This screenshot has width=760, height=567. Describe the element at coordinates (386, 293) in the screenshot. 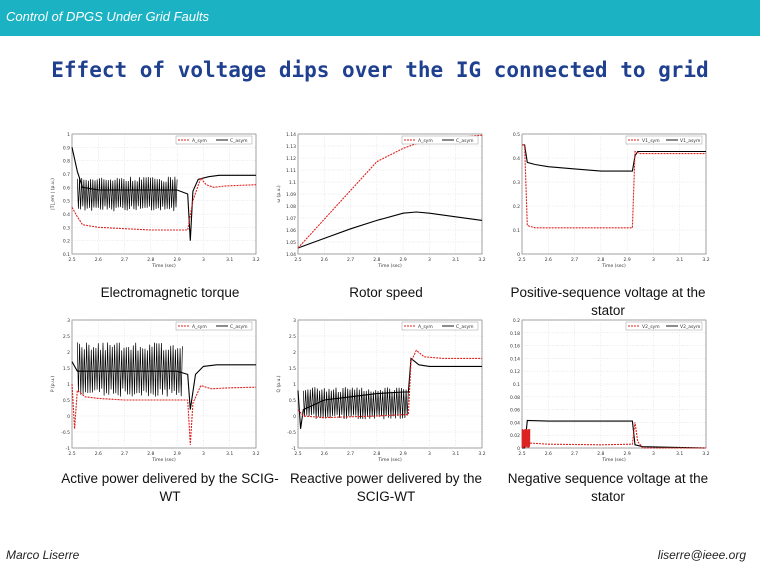

I see `caption-rotor-speed: Rotor speed` at that location.